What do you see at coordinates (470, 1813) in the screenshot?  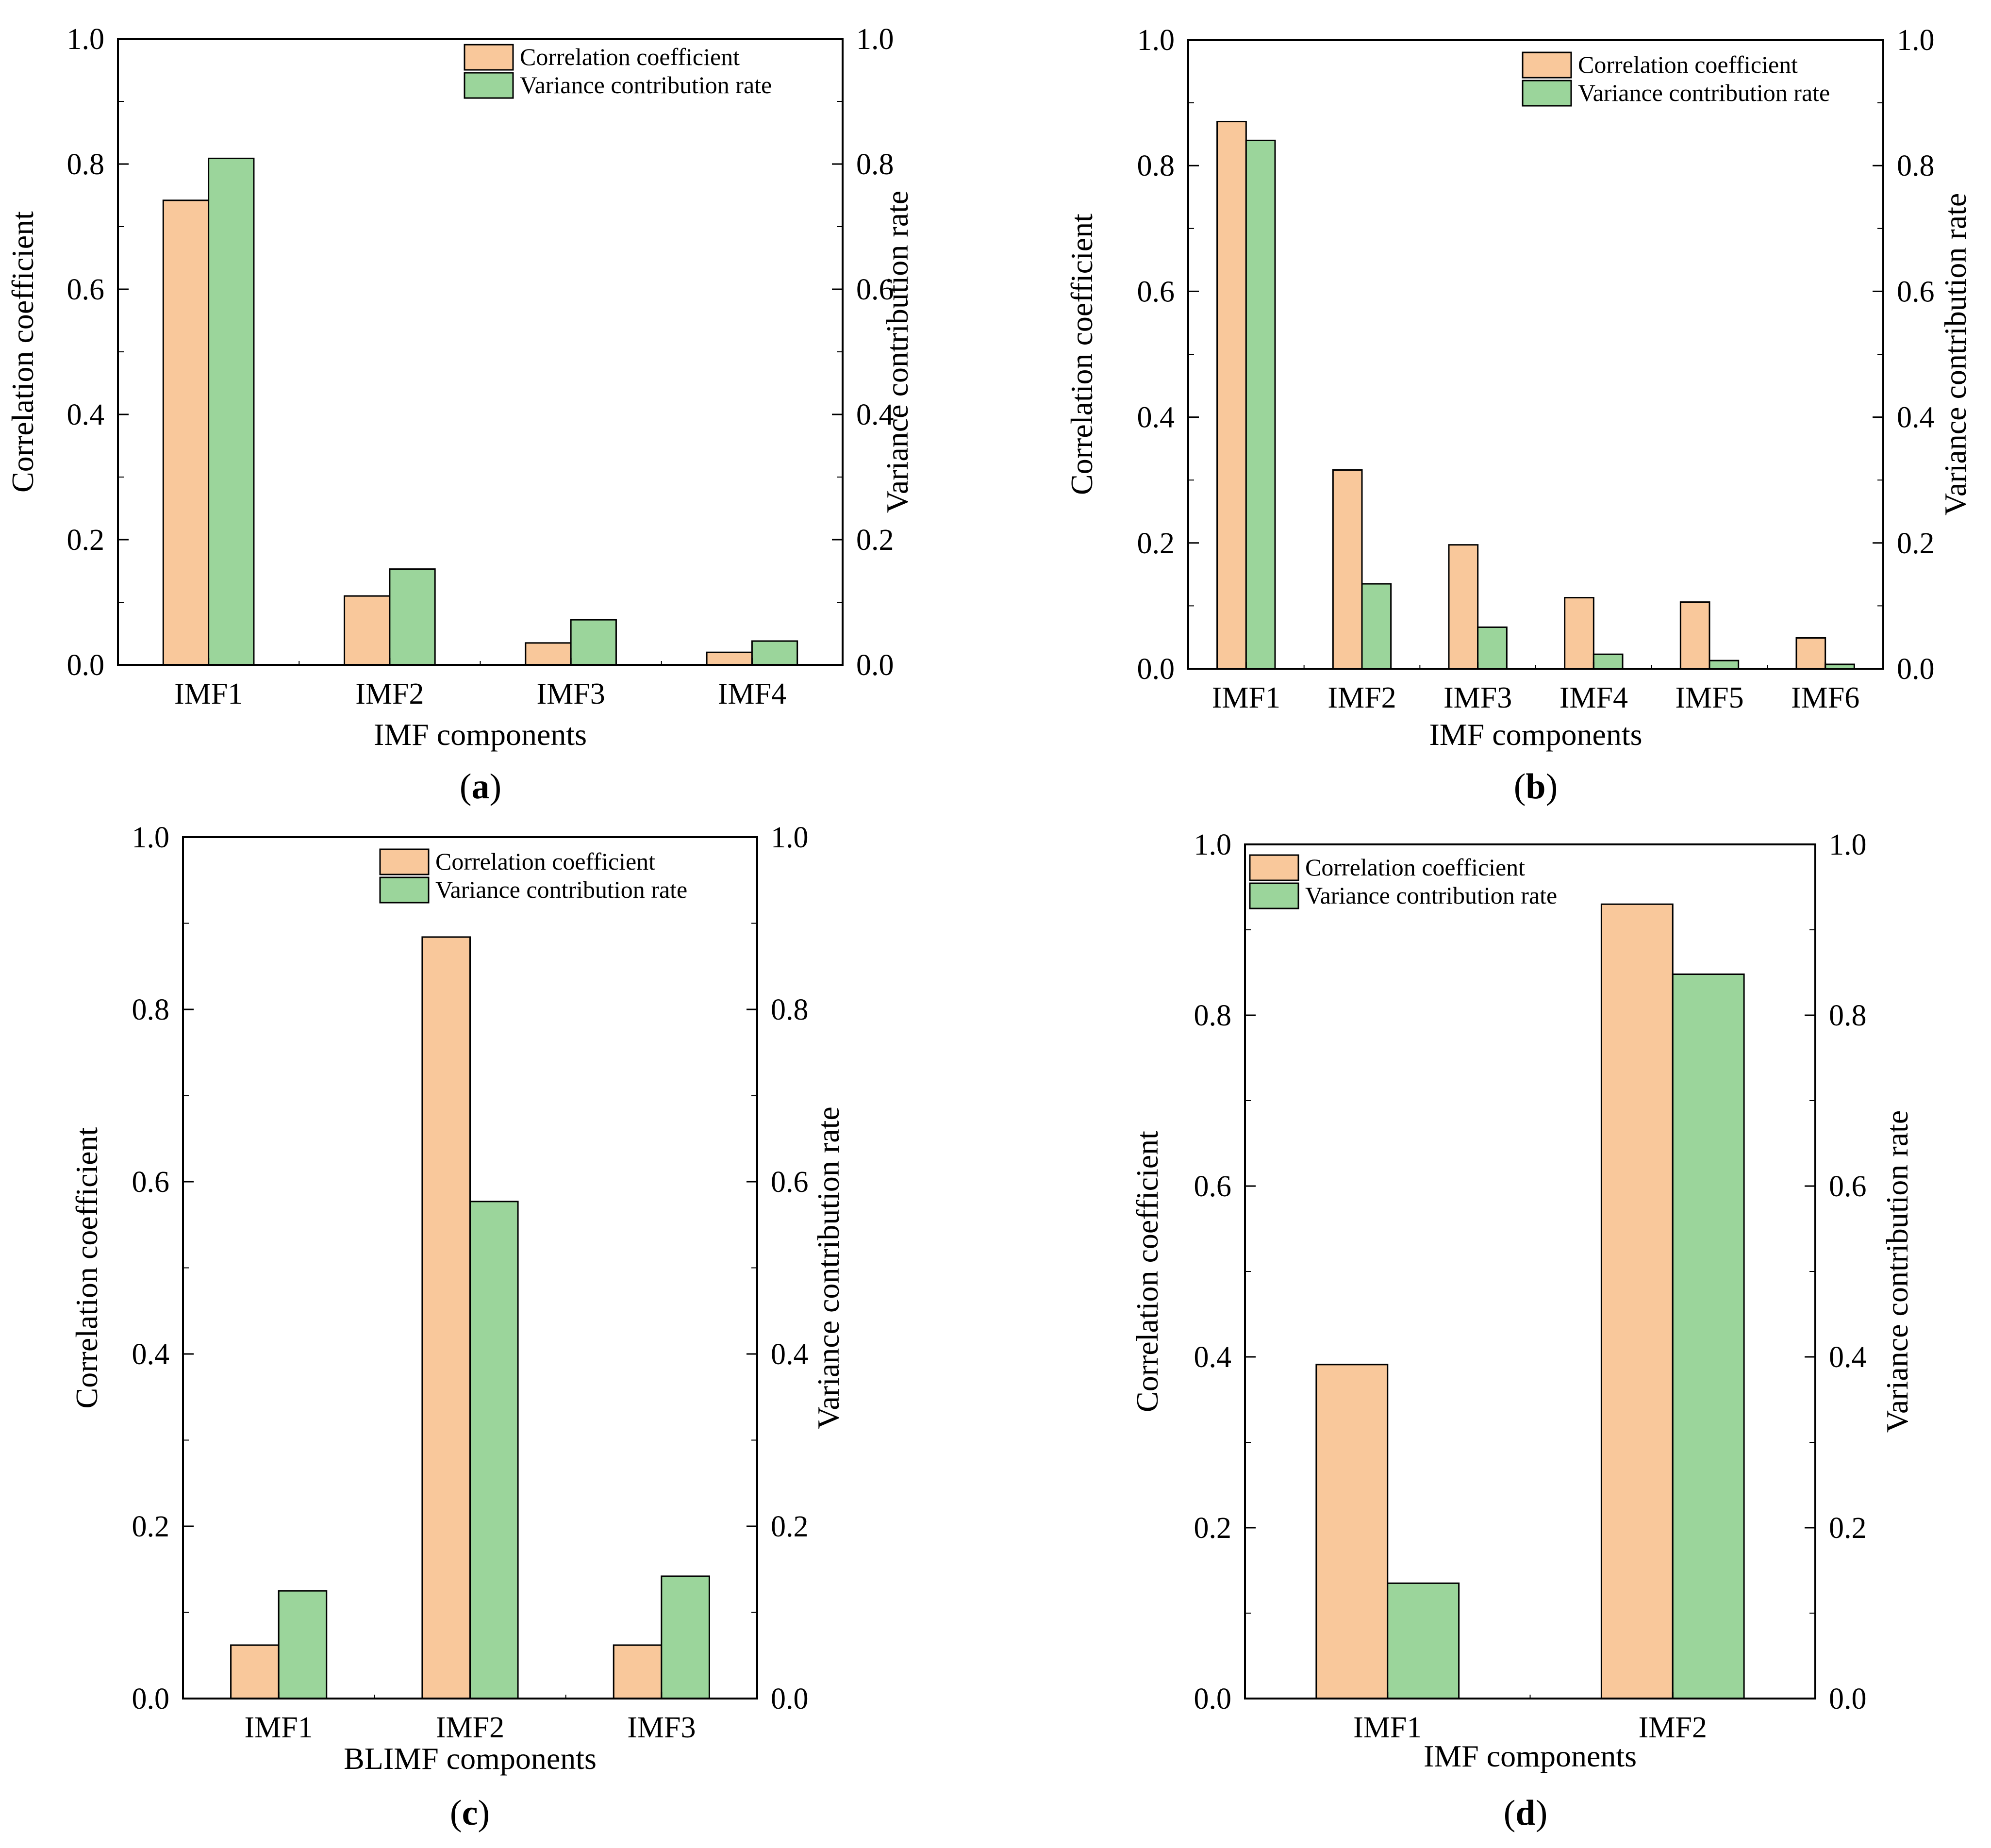 I see `panel-label: (c)` at bounding box center [470, 1813].